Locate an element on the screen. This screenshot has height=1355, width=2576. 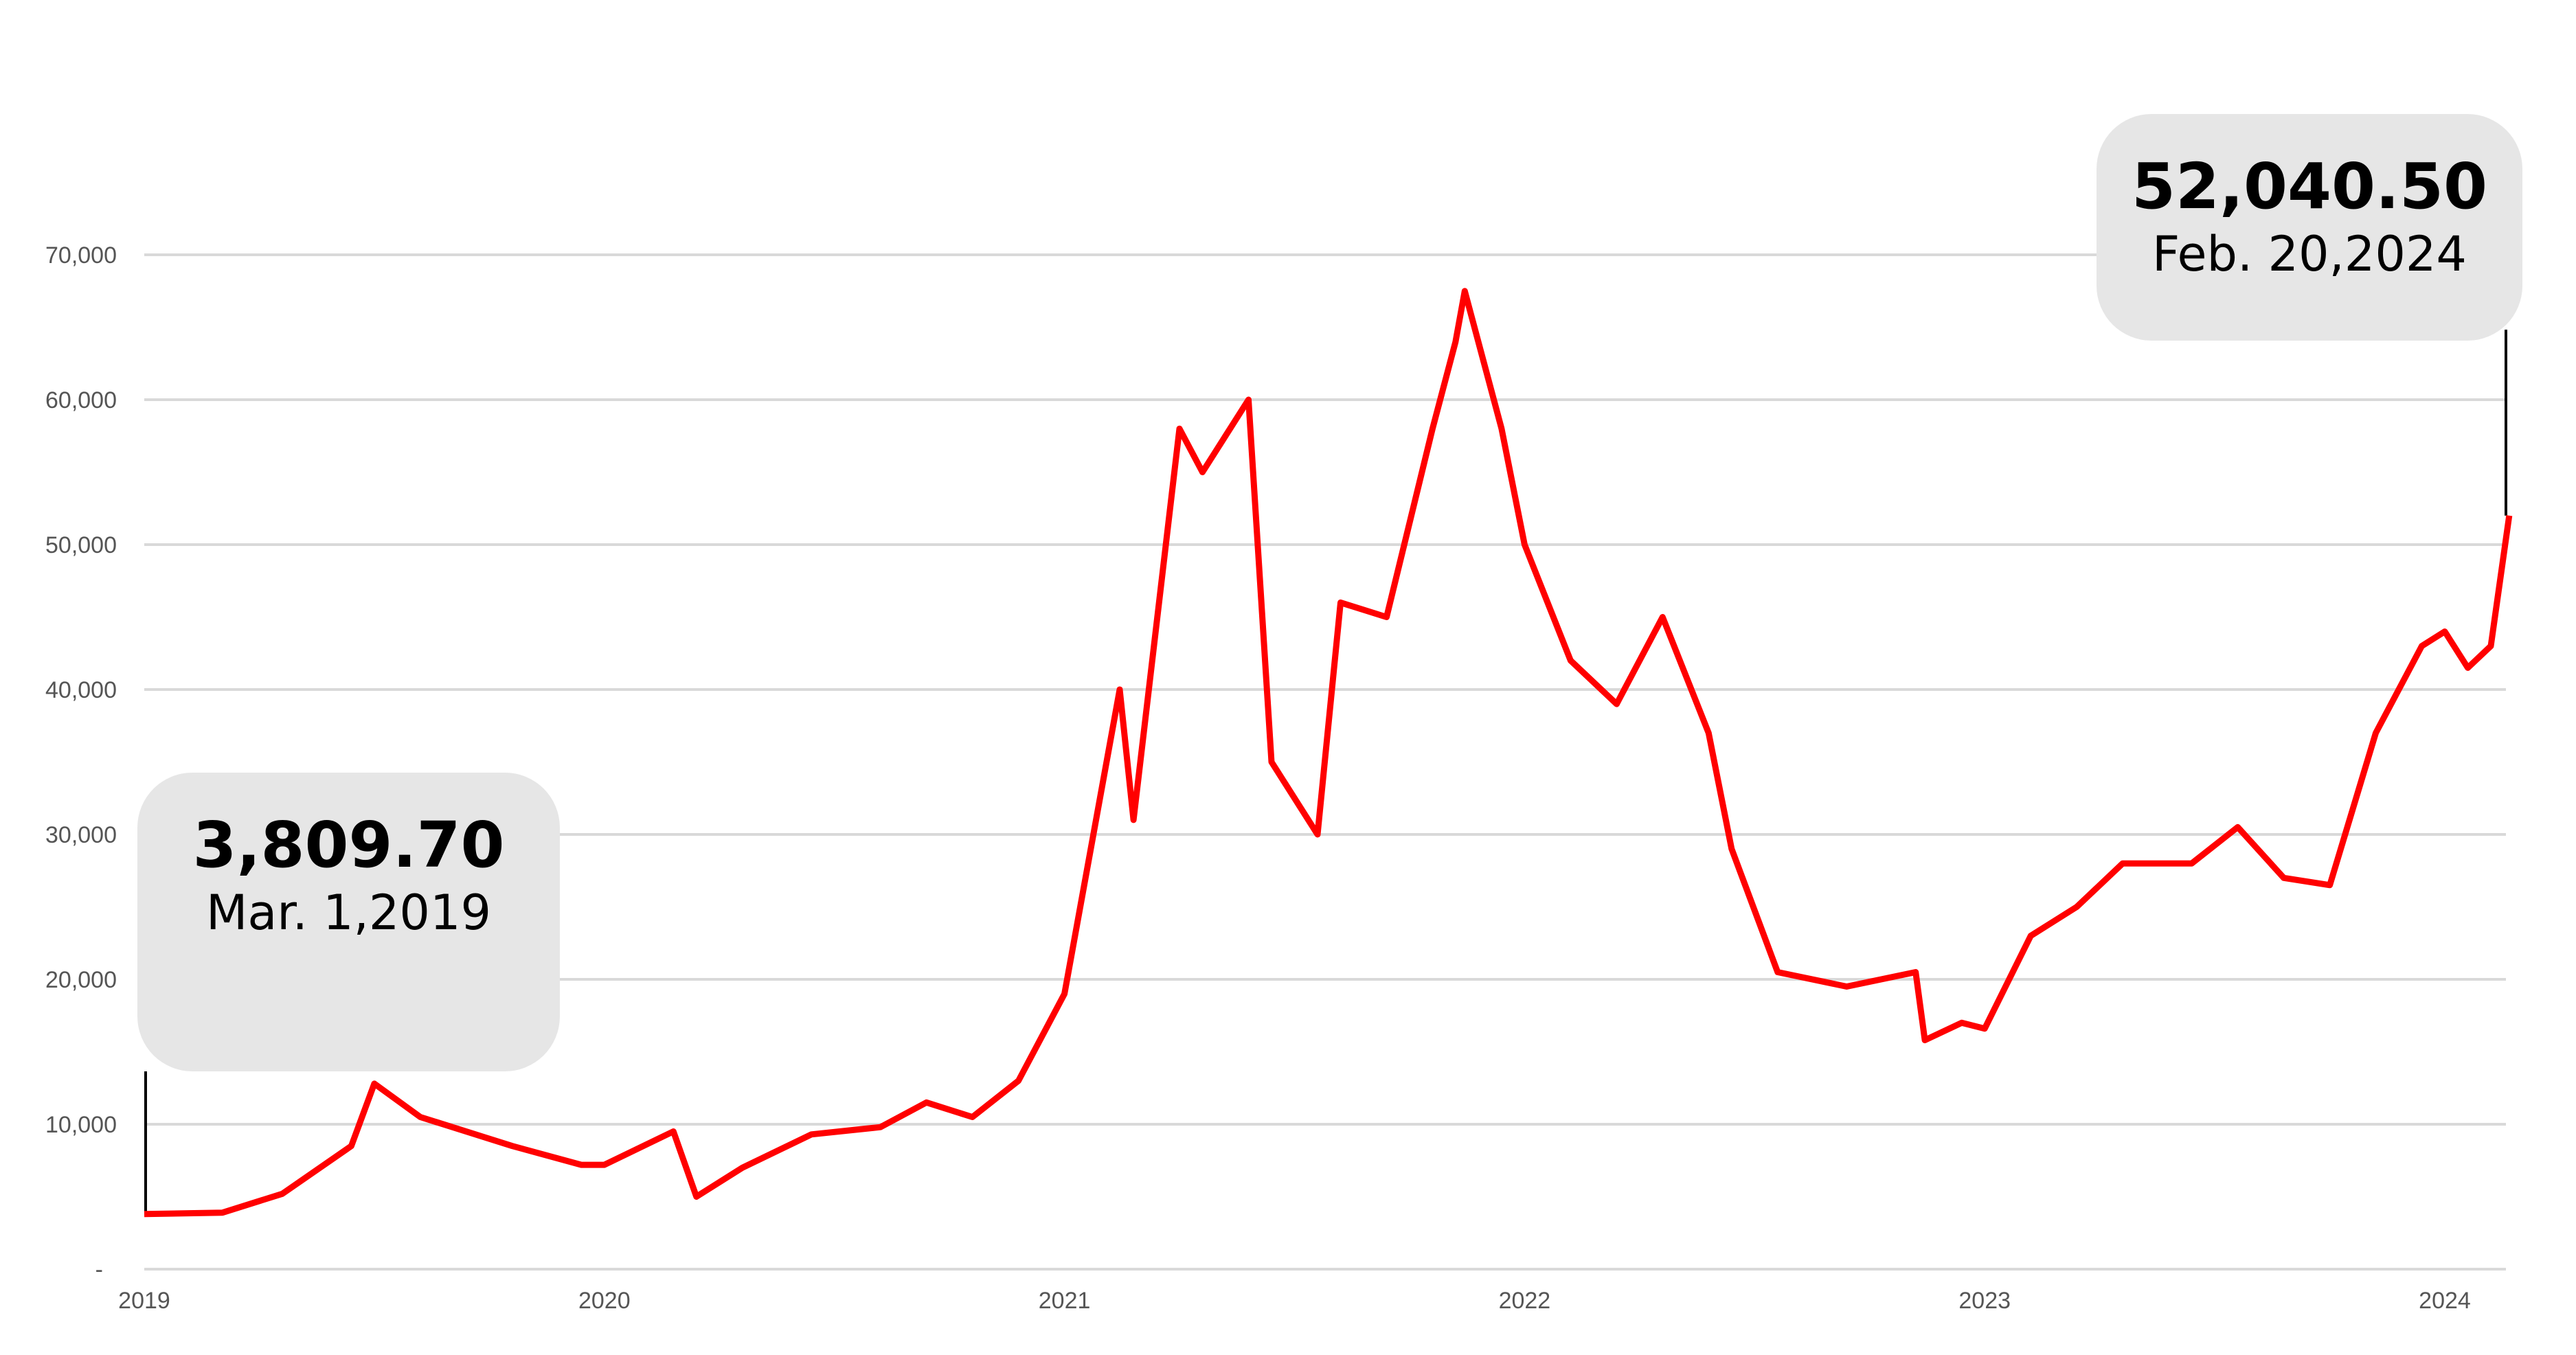
y-tick-label: - is located at coordinates (99, 1270).